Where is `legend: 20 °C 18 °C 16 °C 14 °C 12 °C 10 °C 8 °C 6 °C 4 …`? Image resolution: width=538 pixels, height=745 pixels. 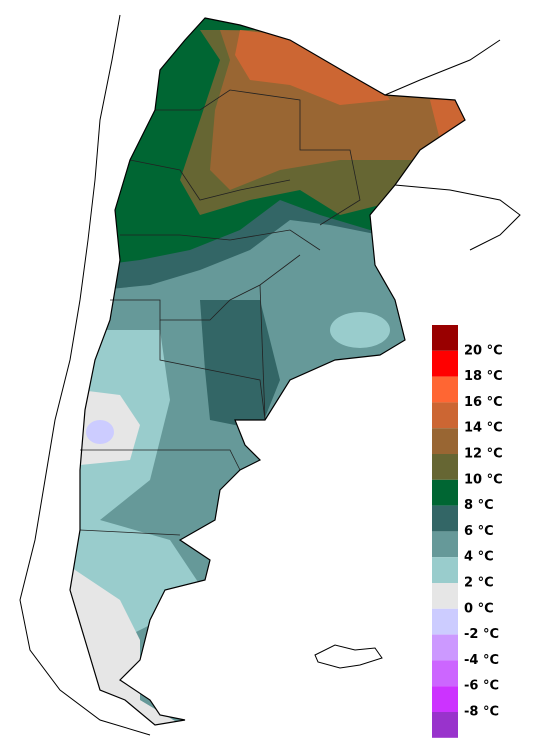
legend: 20 °C 18 °C 16 °C 14 °C 12 °C 10 °C 8 °C 6 °C 4 … is located at coordinates (467, 531).